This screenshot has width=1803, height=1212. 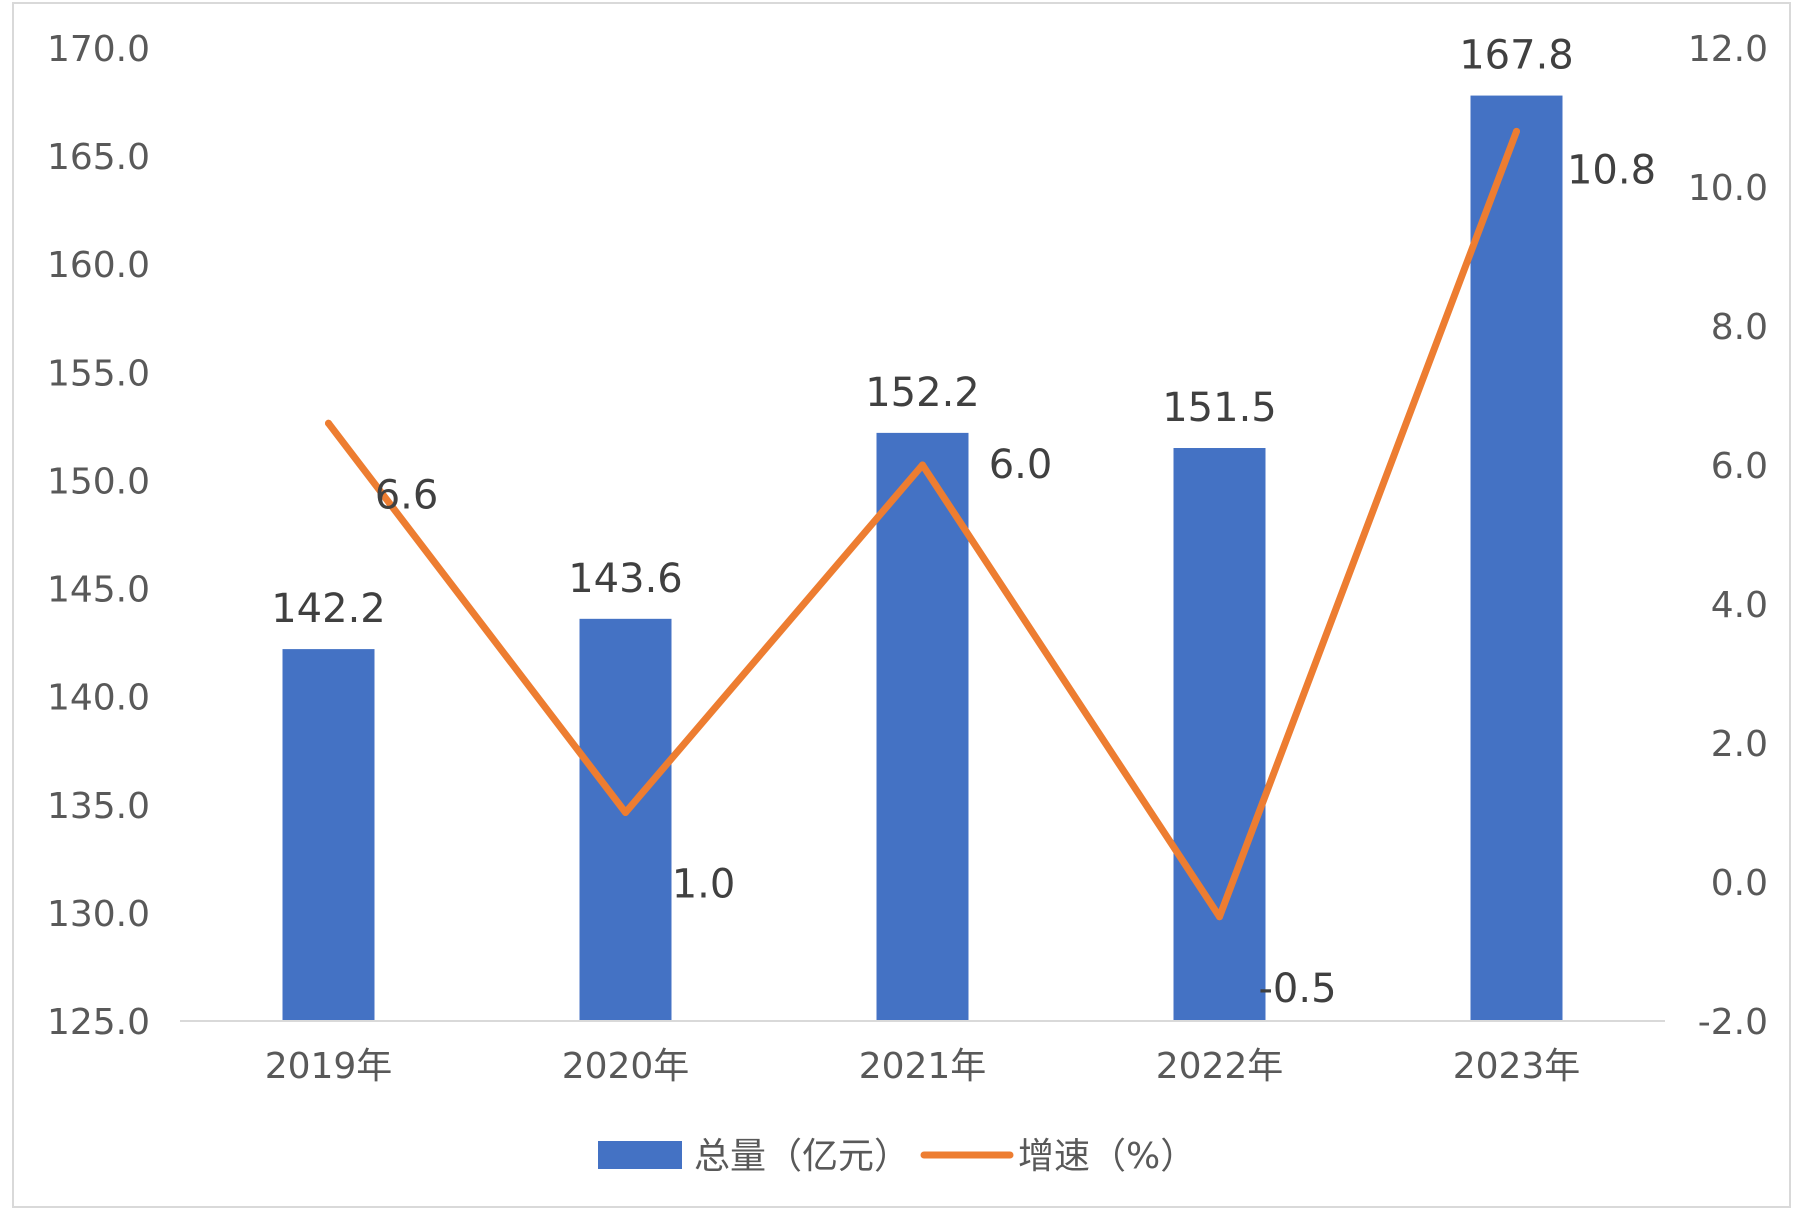 What do you see at coordinates (923, 1066) in the screenshot?
I see `x-tick-label: 2021年` at bounding box center [923, 1066].